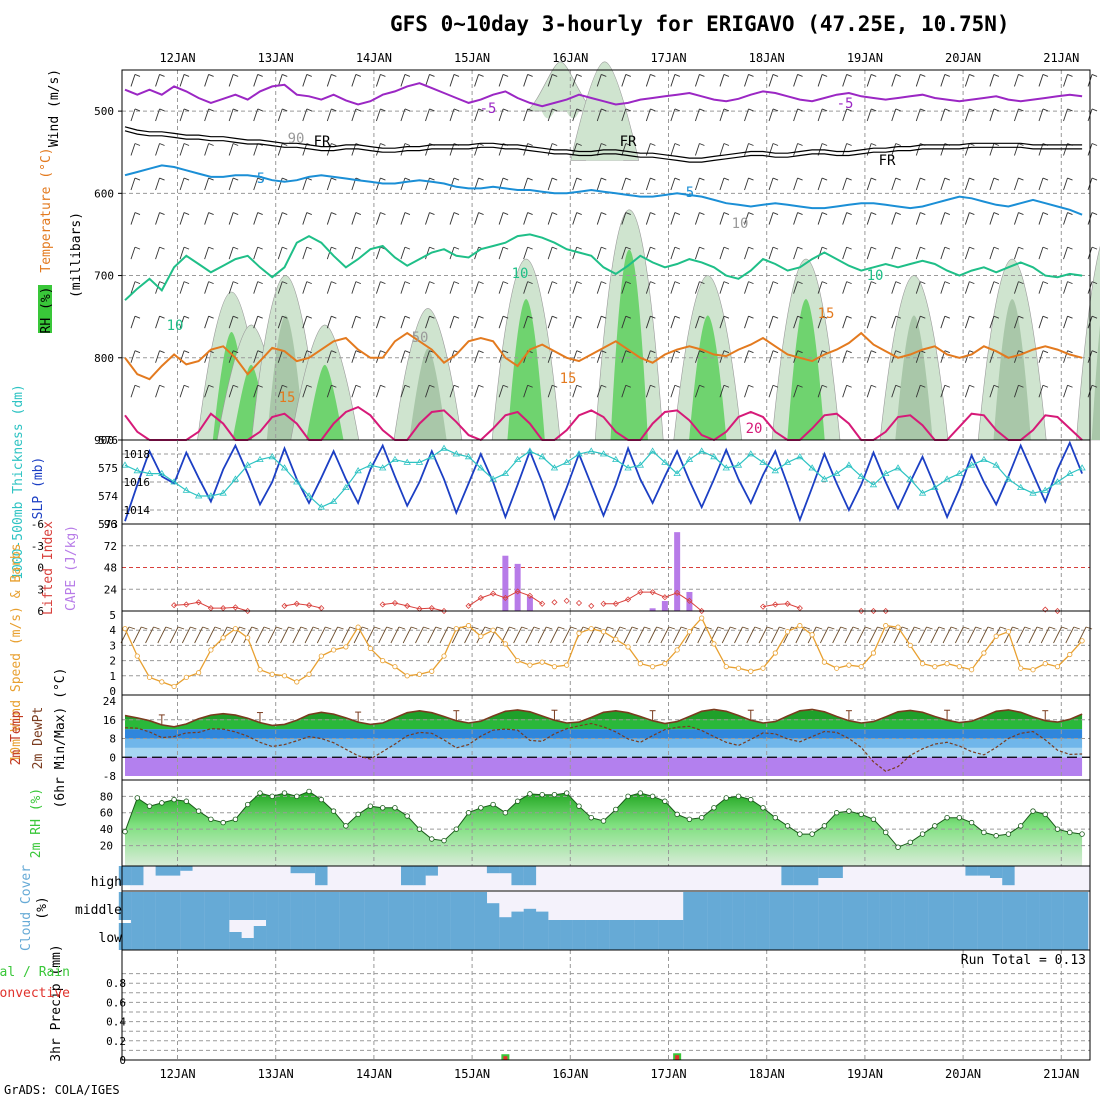 This screenshot has width=1100, height=1100. I want to click on contour-label: 90, so click(296, 139).